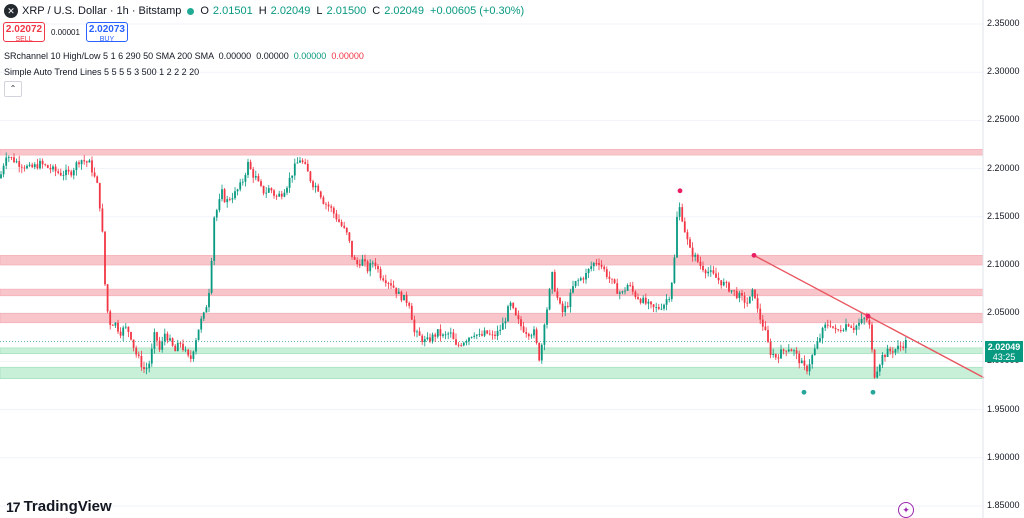 This screenshot has height=518, width=1024. What do you see at coordinates (873, 392) in the screenshot?
I see `swing-low-marker` at bounding box center [873, 392].